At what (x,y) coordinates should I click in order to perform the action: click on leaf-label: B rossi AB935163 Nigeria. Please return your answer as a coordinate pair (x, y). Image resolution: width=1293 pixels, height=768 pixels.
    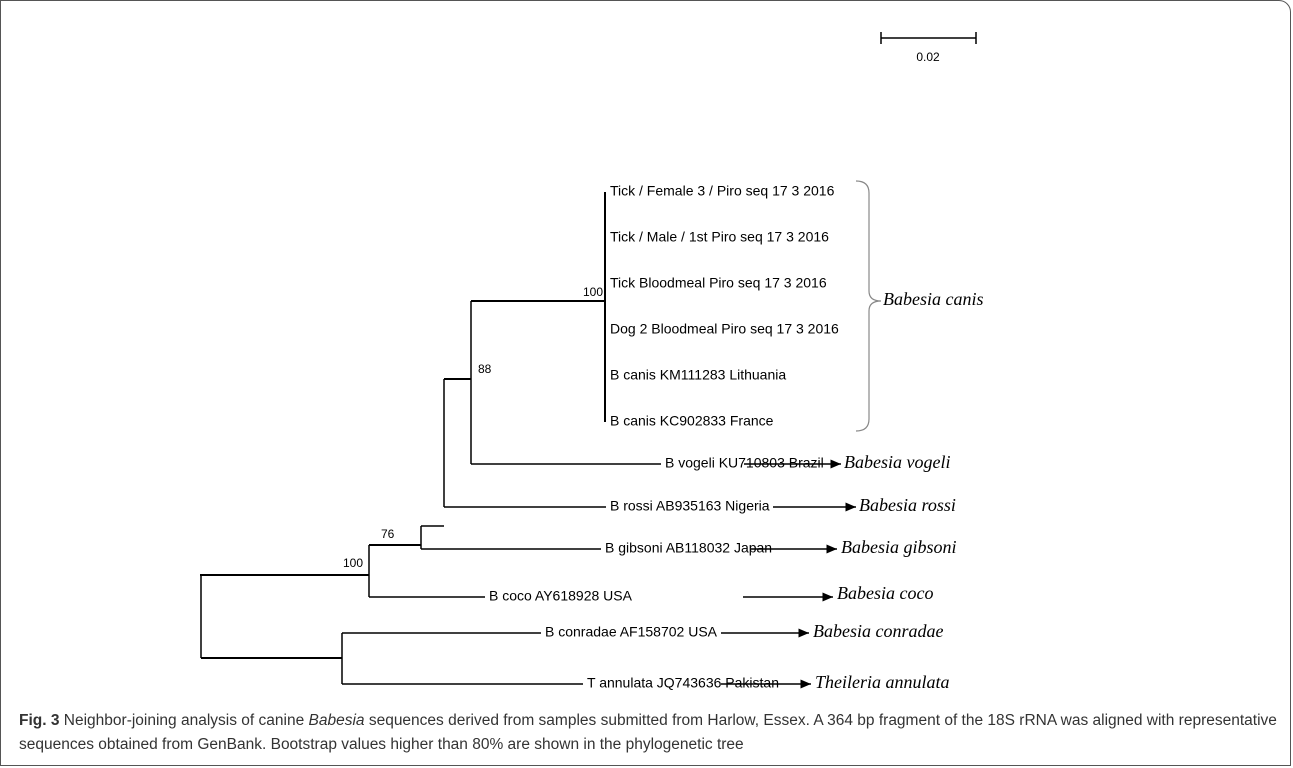
    Looking at the image, I should click on (690, 506).